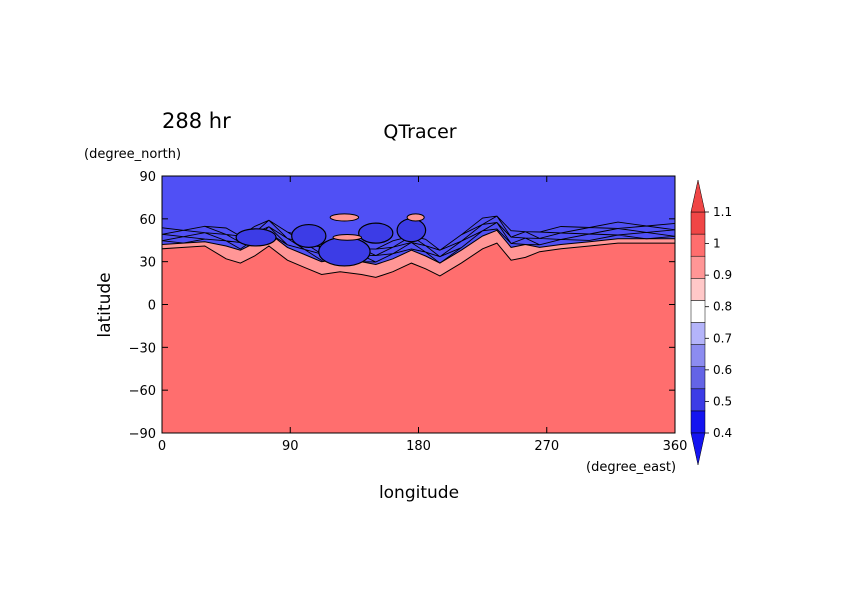  I want to click on colorbar-upper-extension, so click(698, 196).